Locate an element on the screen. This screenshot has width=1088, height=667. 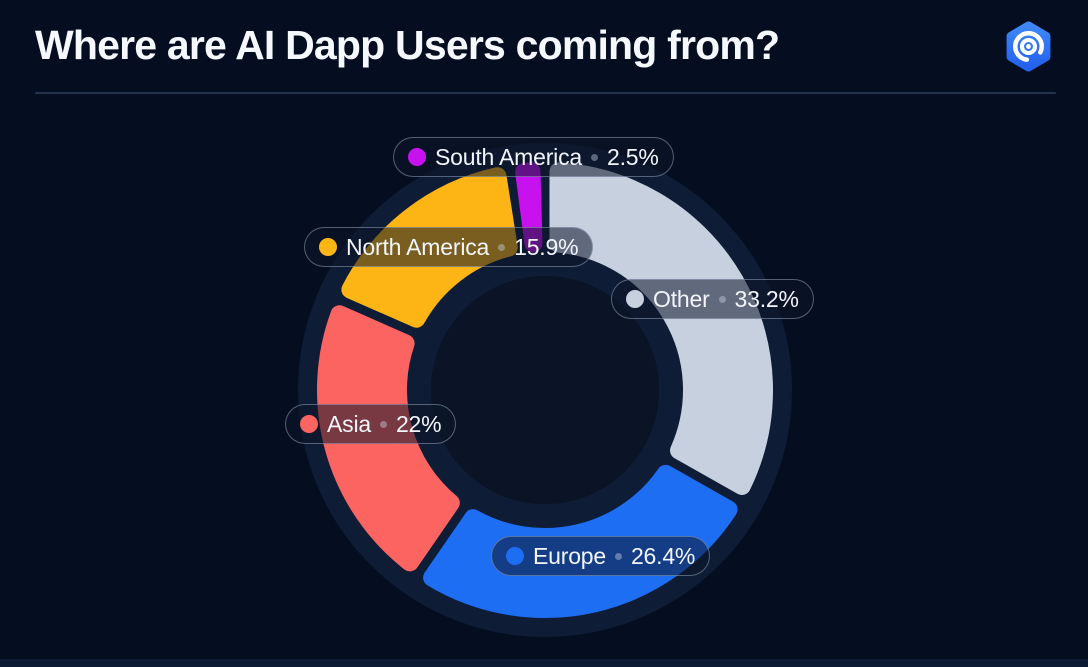
legend-value: 33.2% is located at coordinates (766, 298).